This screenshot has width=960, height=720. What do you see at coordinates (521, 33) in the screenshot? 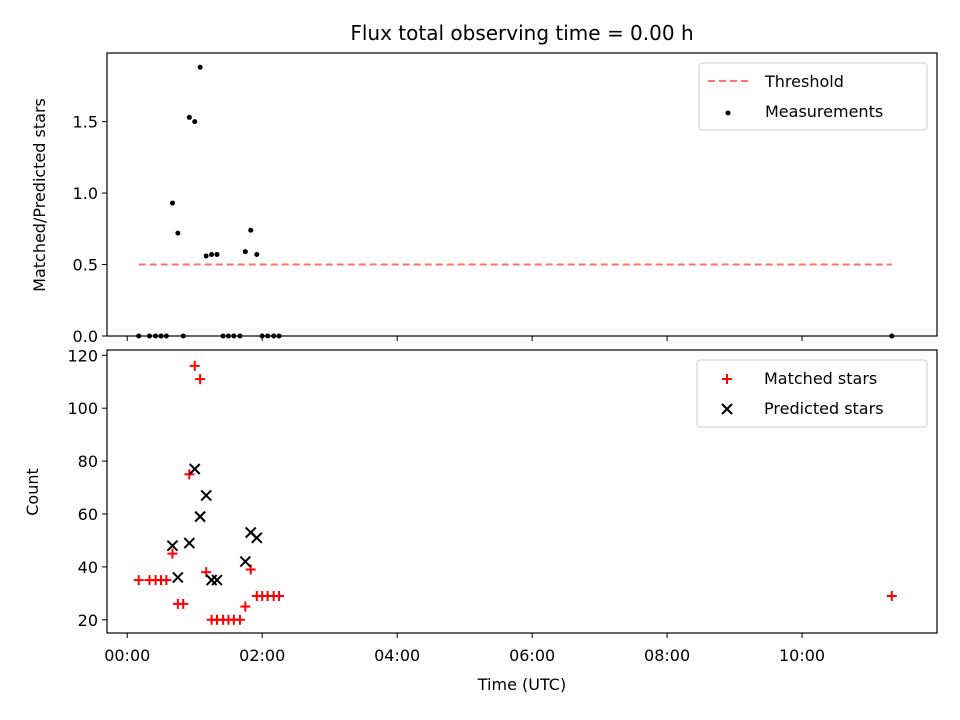
I see `chart-title: Flux total observing time = 0.00 h` at bounding box center [521, 33].